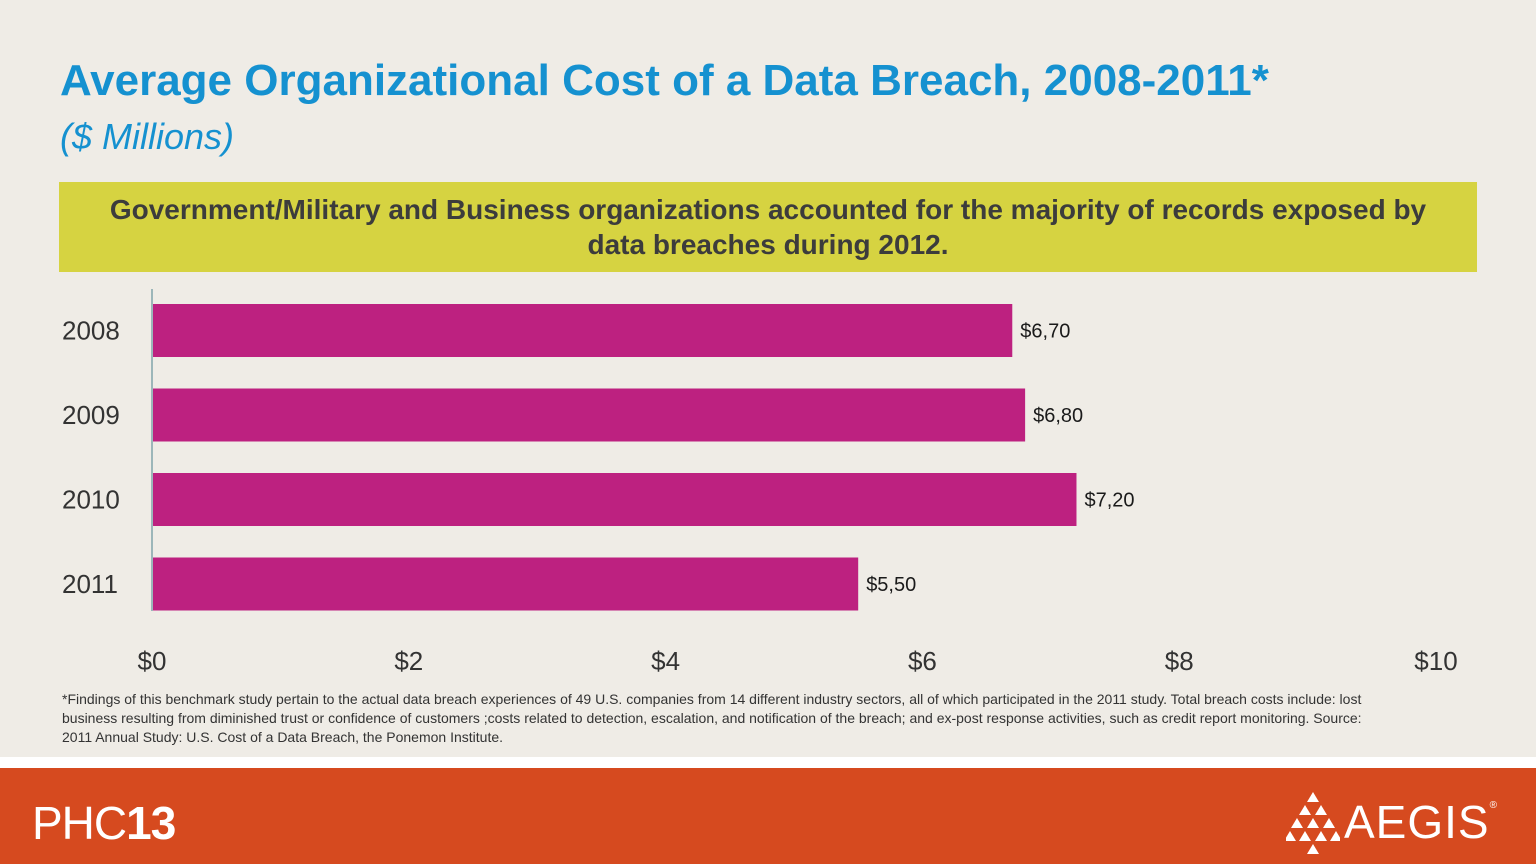 Image resolution: width=1536 pixels, height=864 pixels. Describe the element at coordinates (152, 661) in the screenshot. I see `x-tick-label: $0` at that location.